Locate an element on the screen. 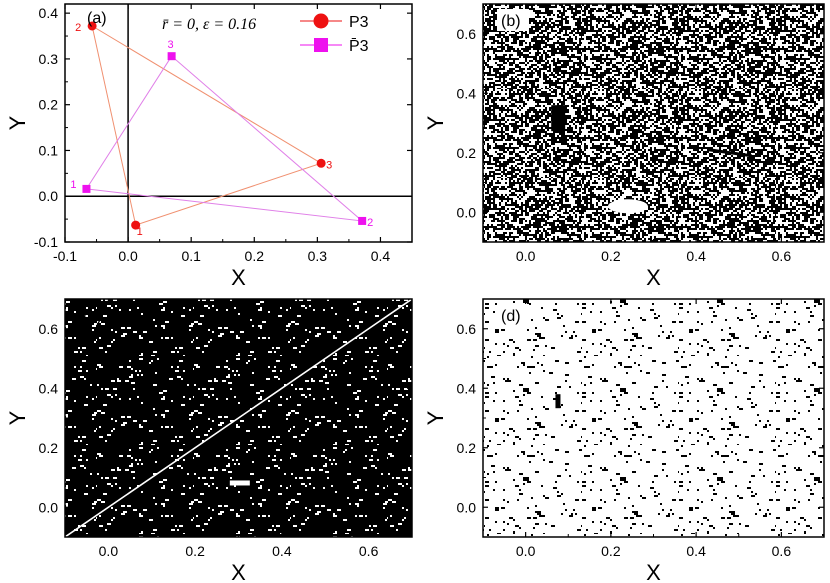 The height and width of the screenshot is (583, 830). triangle-p3bar is located at coordinates (224, 138).